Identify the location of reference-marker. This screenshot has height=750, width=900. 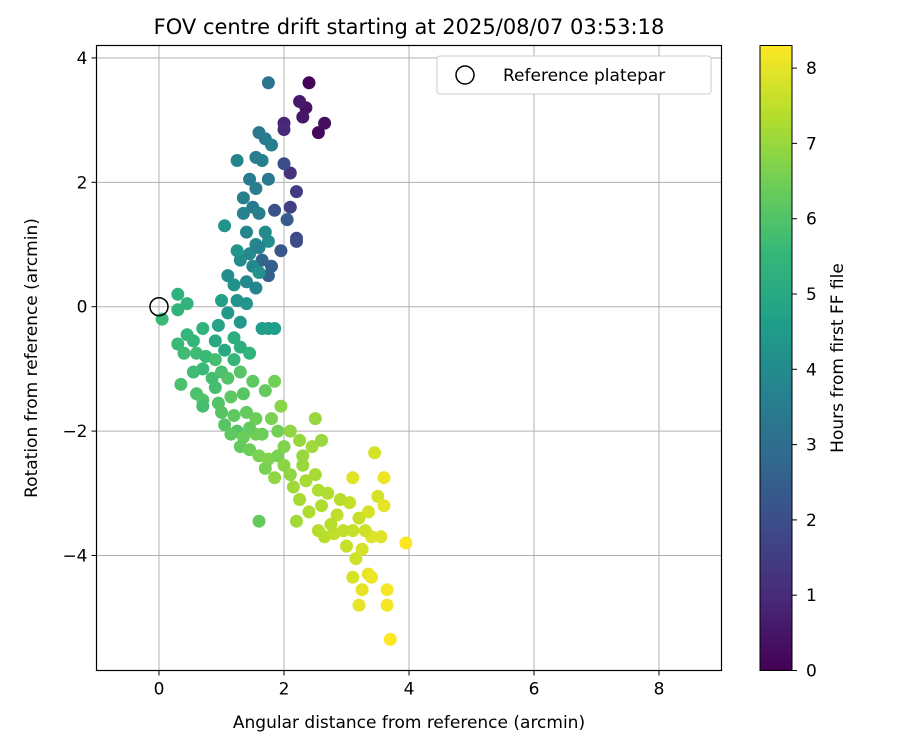
(159, 306).